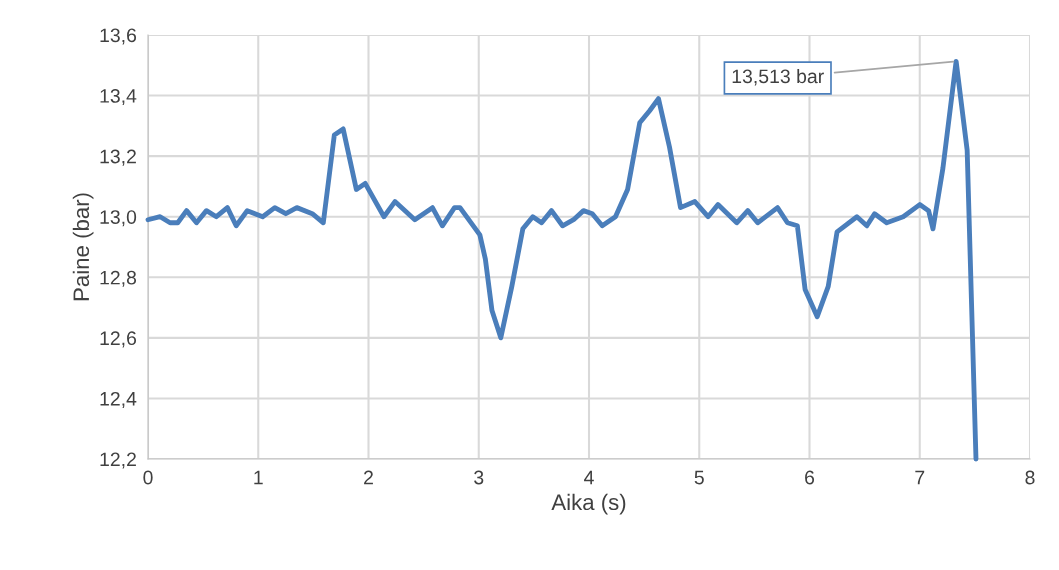 This screenshot has width=1059, height=570. Describe the element at coordinates (118, 36) in the screenshot. I see `y-tick-label: 13,6` at that location.